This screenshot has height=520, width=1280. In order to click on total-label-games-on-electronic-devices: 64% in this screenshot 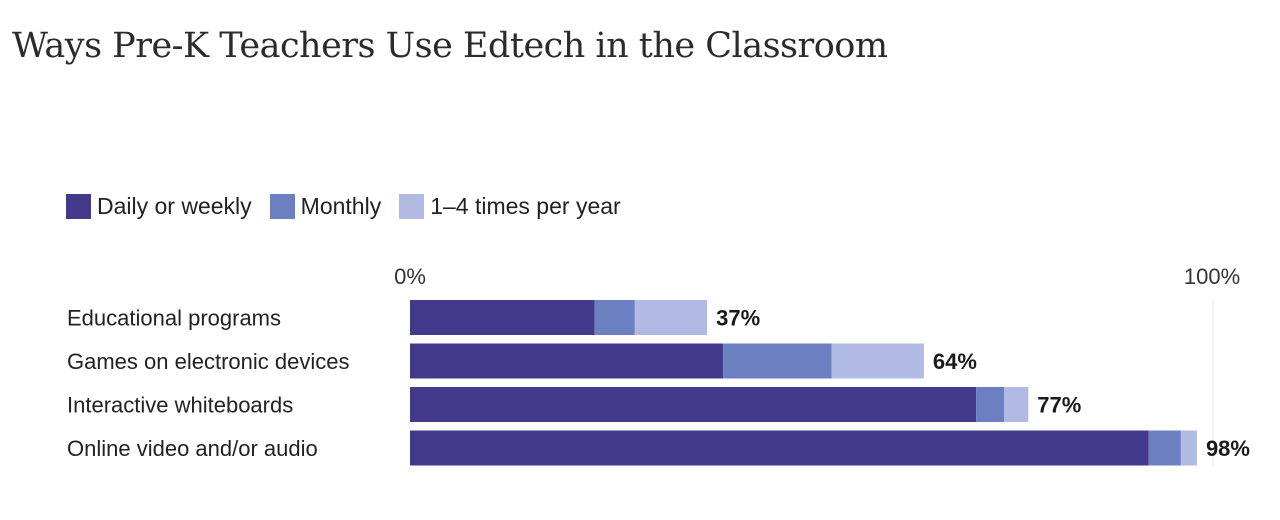, I will do `click(955, 361)`.